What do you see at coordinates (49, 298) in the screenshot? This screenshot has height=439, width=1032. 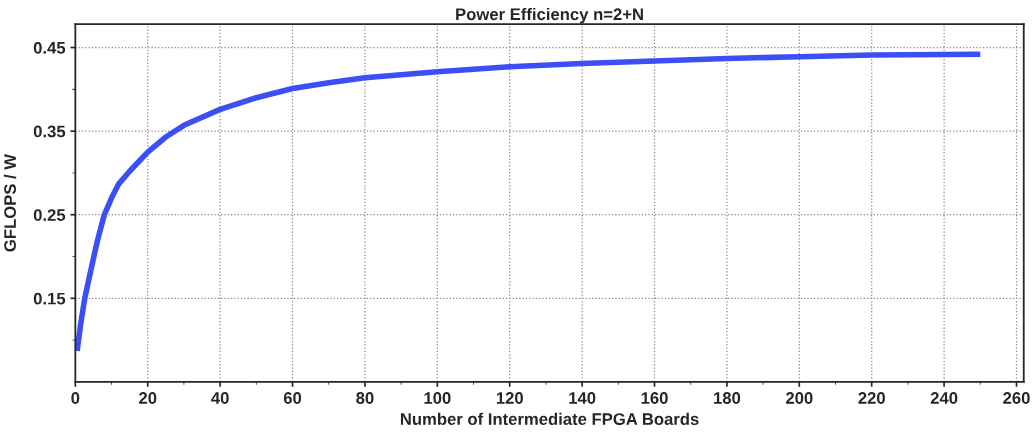 I see `y-tick-label: 0.15` at bounding box center [49, 298].